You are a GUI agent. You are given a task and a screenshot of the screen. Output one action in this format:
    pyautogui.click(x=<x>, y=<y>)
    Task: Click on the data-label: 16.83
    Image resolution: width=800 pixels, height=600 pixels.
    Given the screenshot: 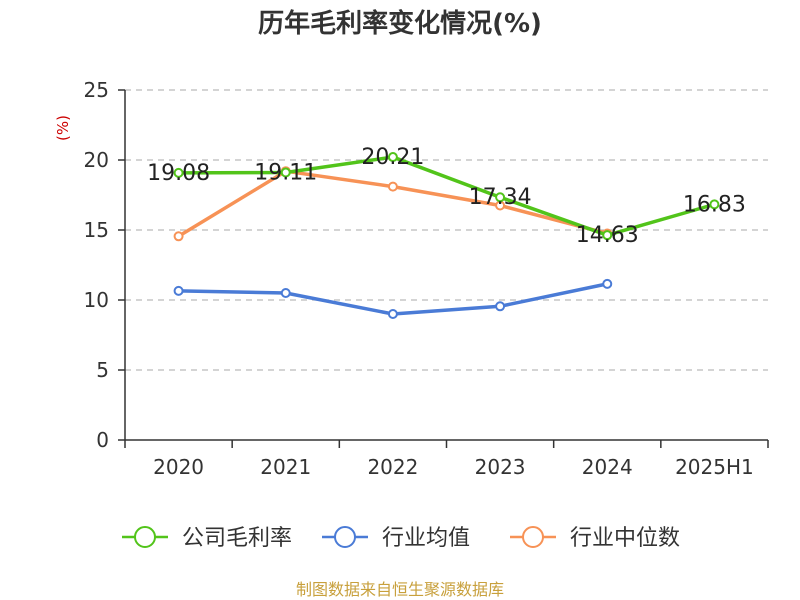 What is the action you would take?
    pyautogui.click(x=714, y=204)
    